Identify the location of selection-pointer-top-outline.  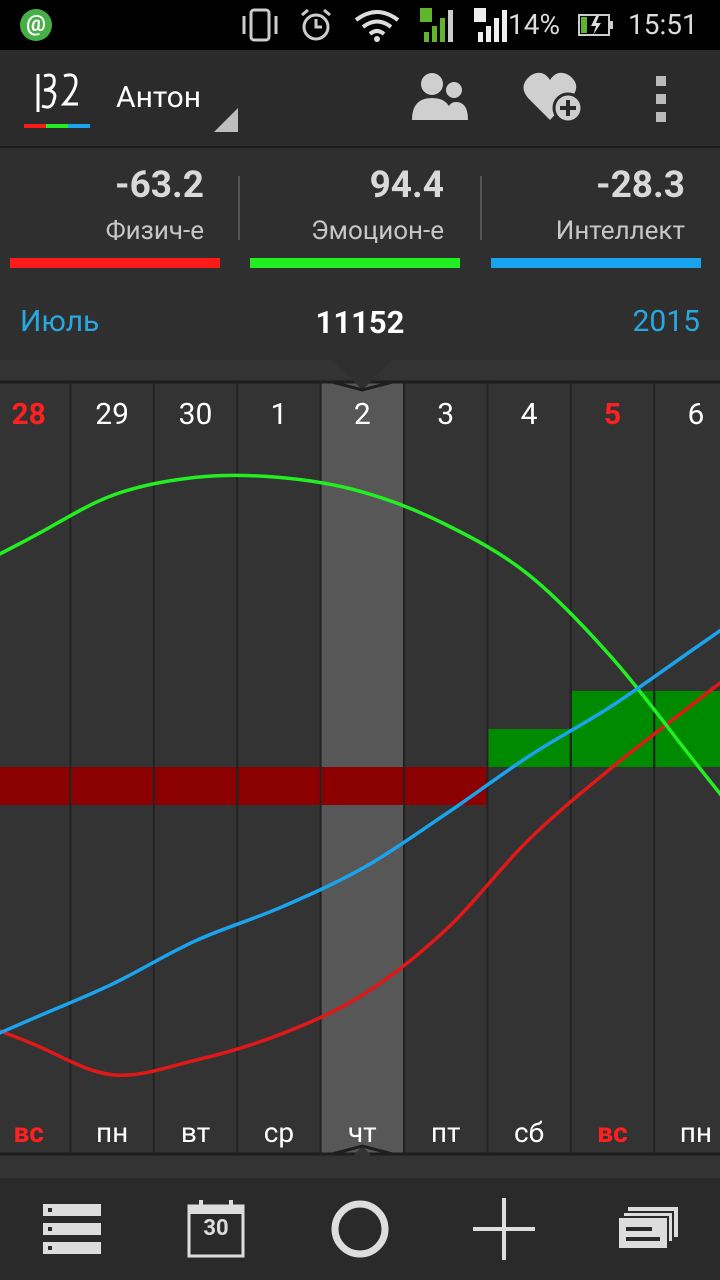
(362, 386).